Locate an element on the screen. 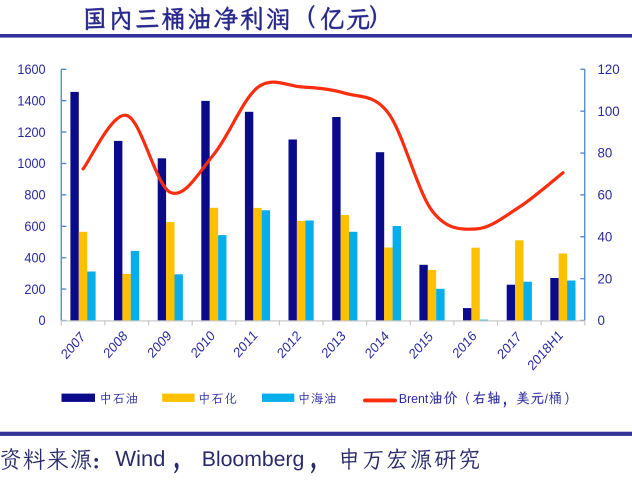 The image size is (632, 484). svg-text: 40 is located at coordinates (605, 237).